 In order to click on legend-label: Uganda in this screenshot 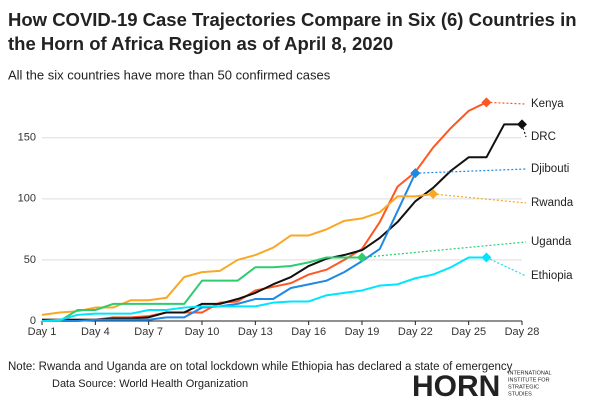, I will do `click(551, 242)`.